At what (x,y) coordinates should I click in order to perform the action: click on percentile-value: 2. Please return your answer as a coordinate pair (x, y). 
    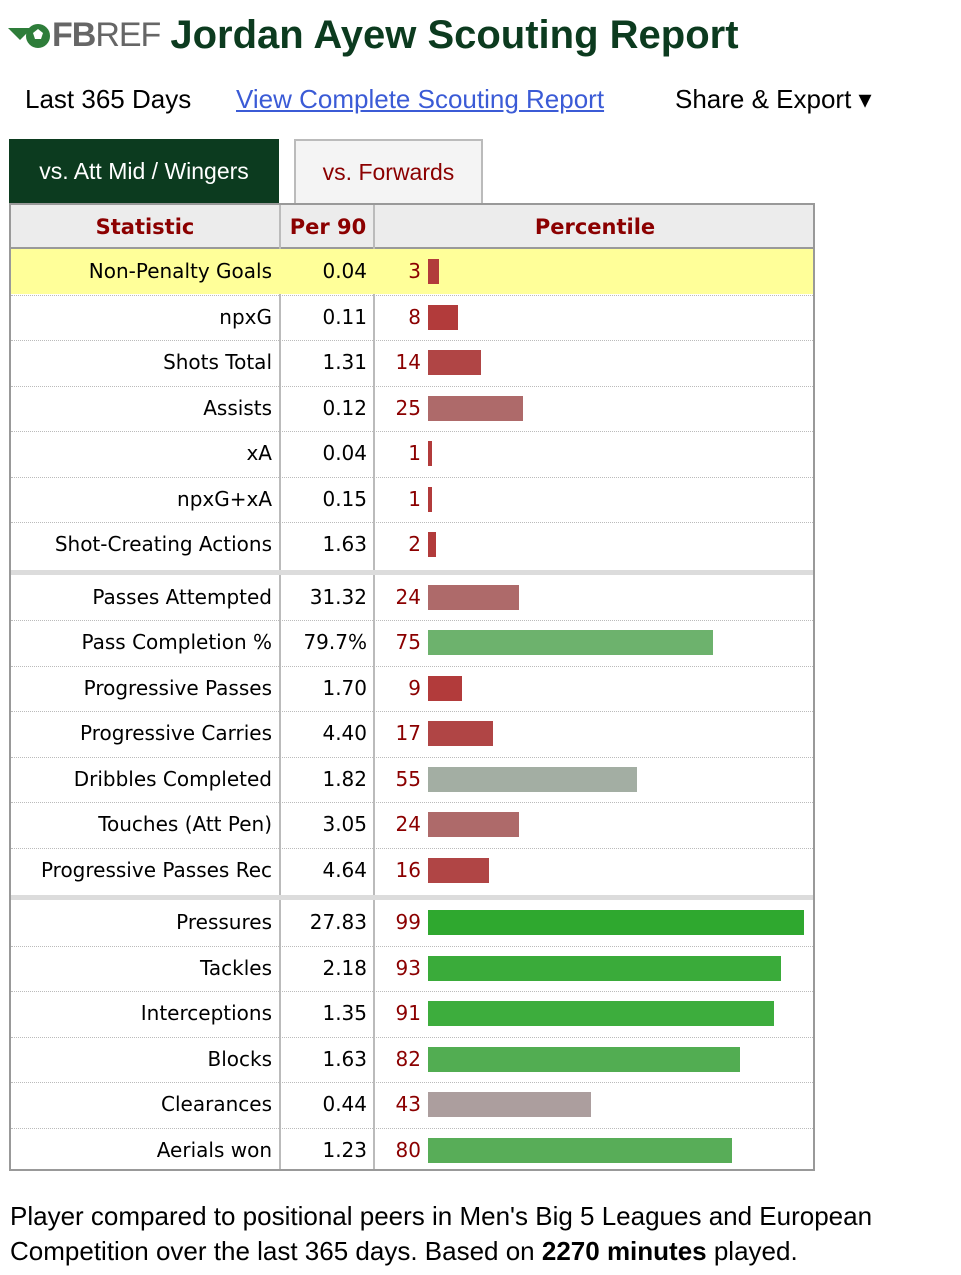
    Looking at the image, I should click on (414, 544).